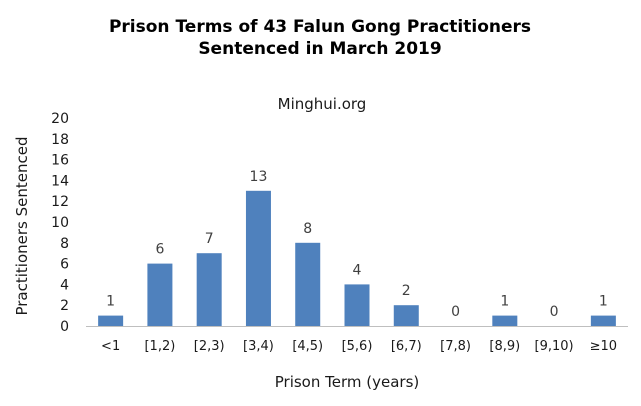  What do you see at coordinates (209, 239) in the screenshot?
I see `data-label: 7` at bounding box center [209, 239].